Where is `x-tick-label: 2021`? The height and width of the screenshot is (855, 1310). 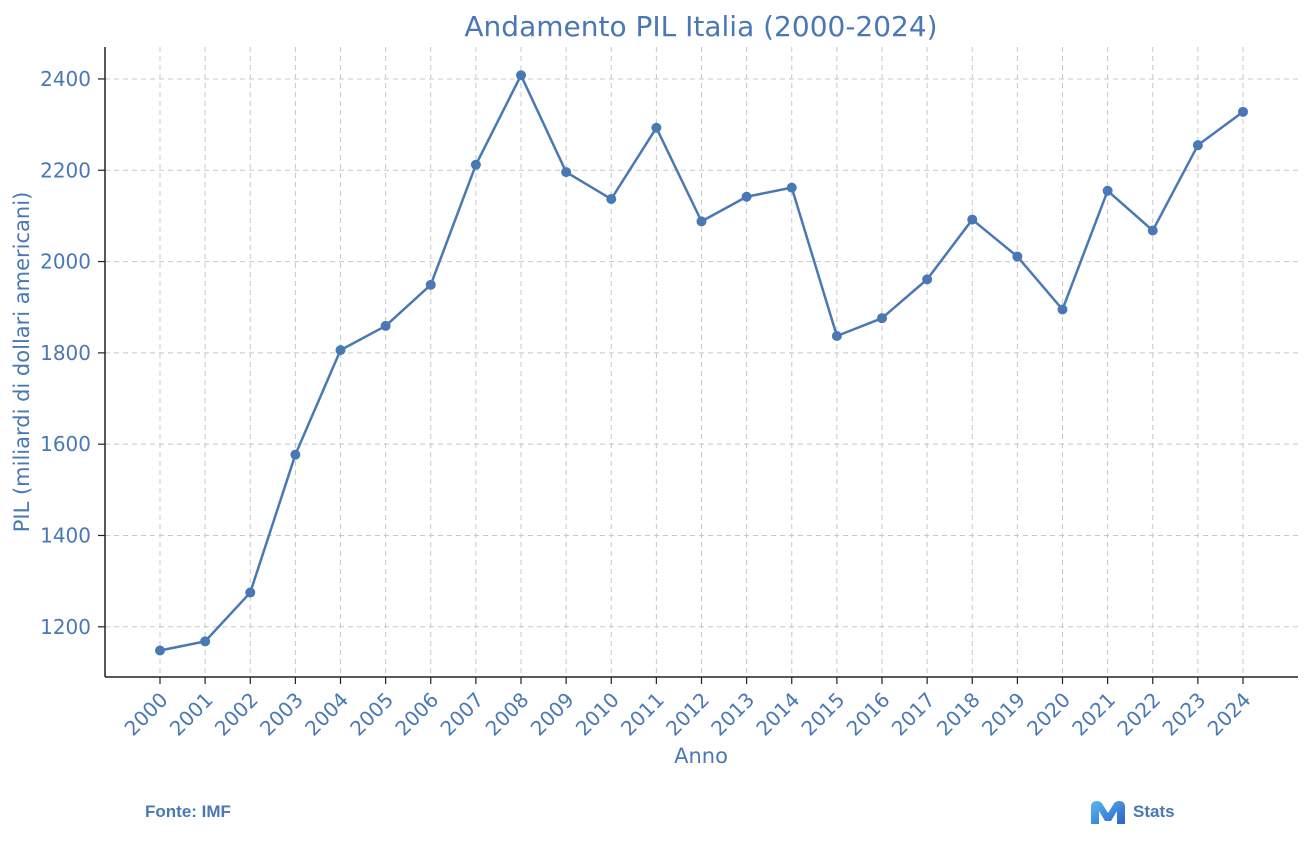
x-tick-label: 2021 is located at coordinates (1093, 714).